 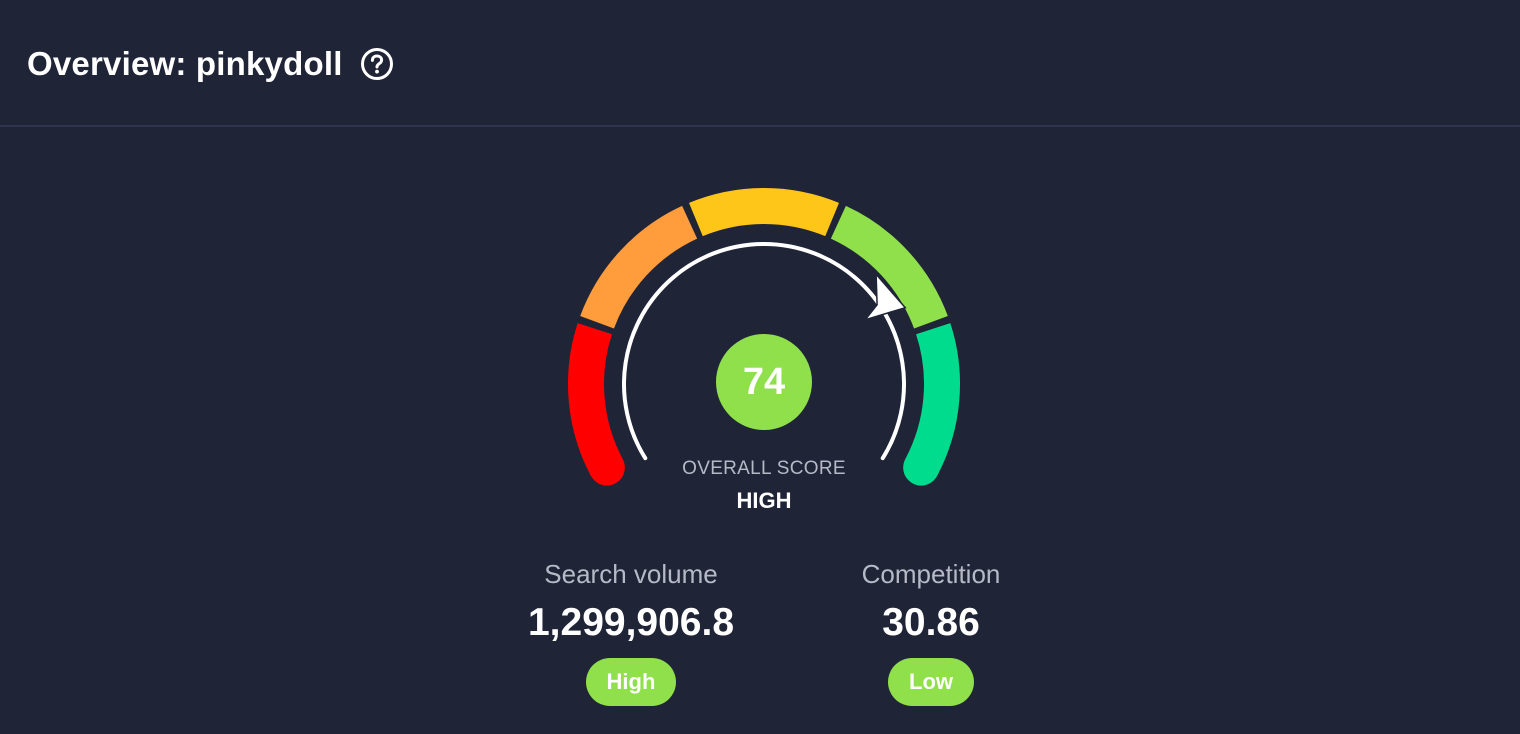 I want to click on search-volume-metric: Search volume 1,299,906.8 High, so click(x=631, y=631).